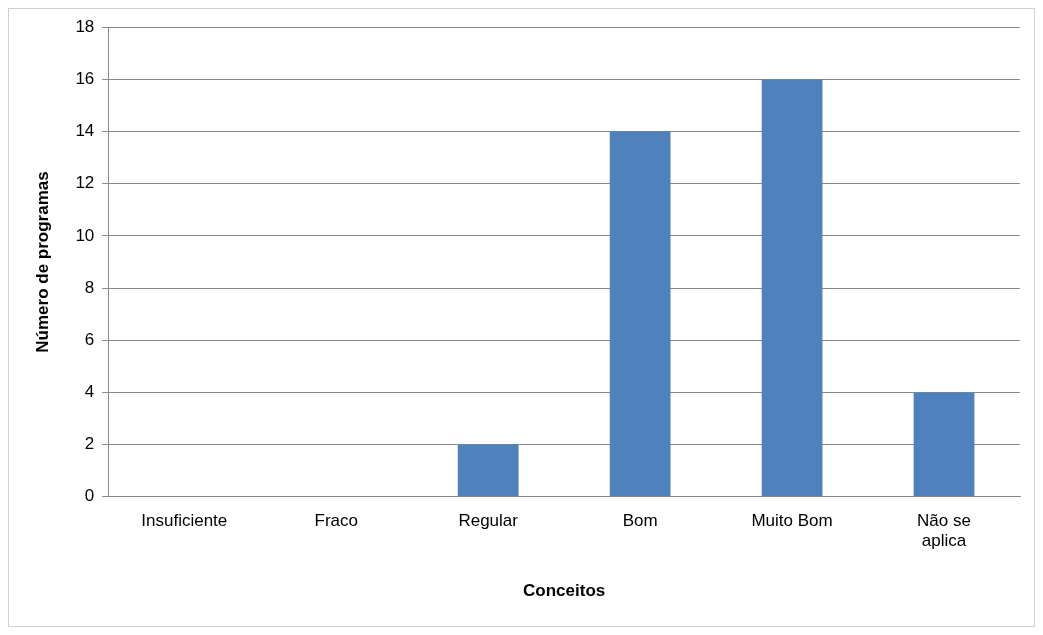  I want to click on y-tick-label: 10, so click(85, 235).